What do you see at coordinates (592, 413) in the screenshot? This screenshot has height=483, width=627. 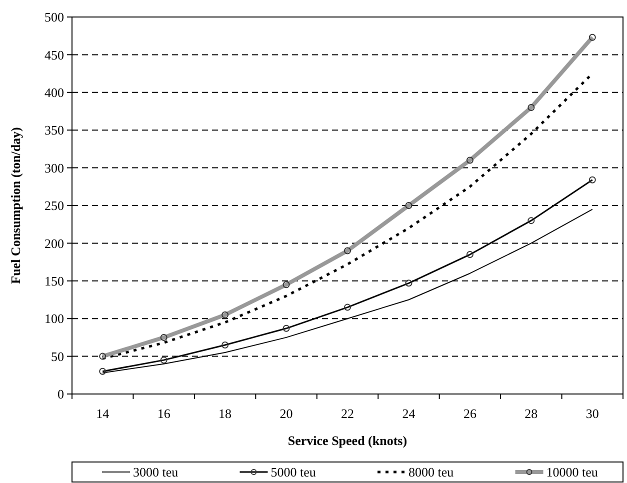 I see `x-tick-label: 30` at bounding box center [592, 413].